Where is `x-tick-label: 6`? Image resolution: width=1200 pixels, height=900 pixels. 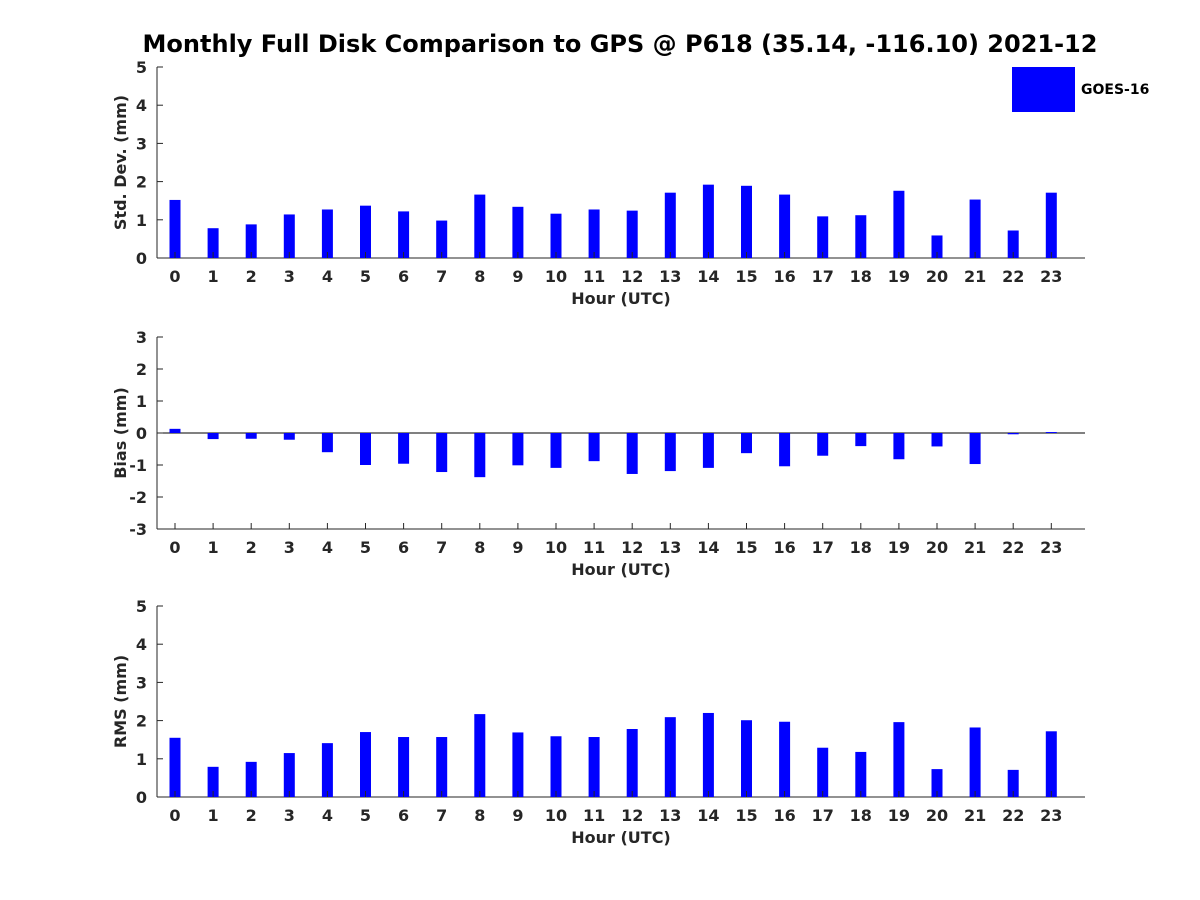
x-tick-label: 6 is located at coordinates (403, 276).